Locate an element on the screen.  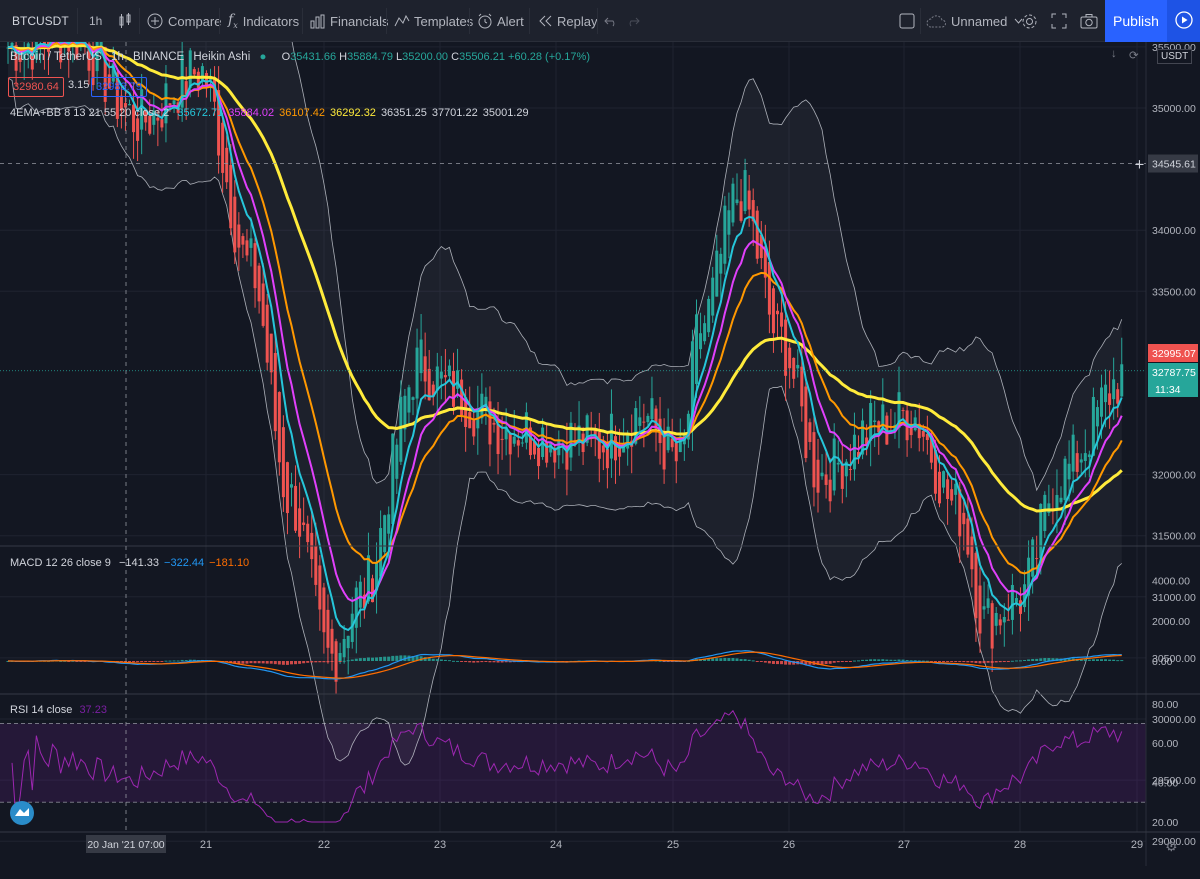
scroll-down-icon: ↓ is located at coordinates (1114, 54).